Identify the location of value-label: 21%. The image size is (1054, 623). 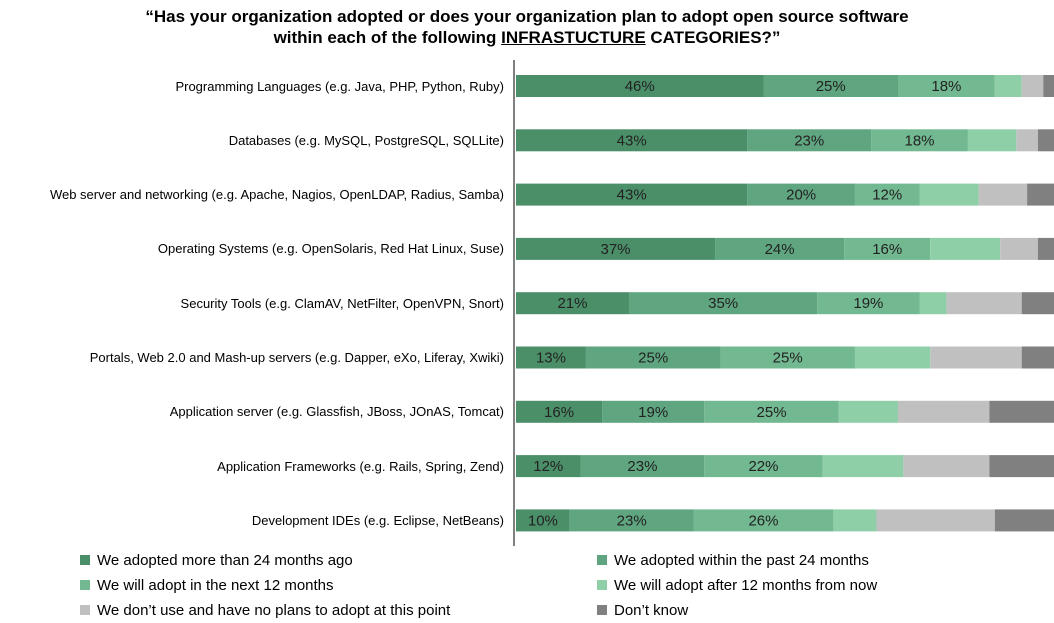
(572, 303).